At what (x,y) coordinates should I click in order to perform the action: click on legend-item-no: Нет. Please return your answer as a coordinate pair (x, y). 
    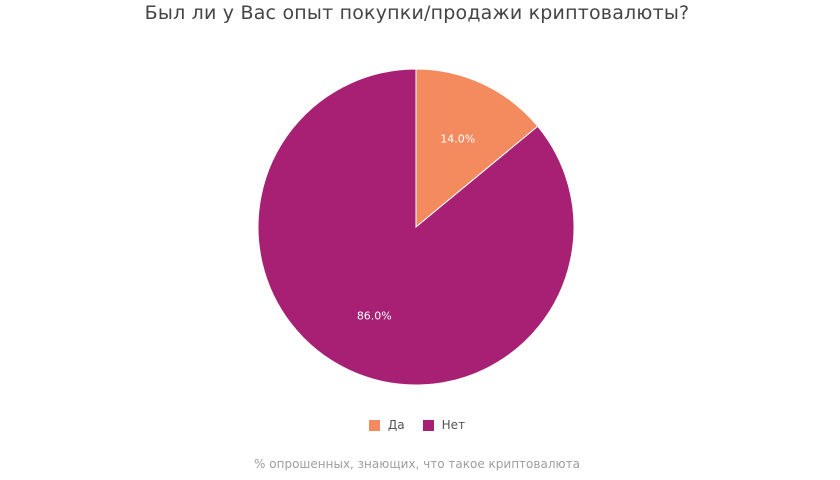
    Looking at the image, I should click on (444, 425).